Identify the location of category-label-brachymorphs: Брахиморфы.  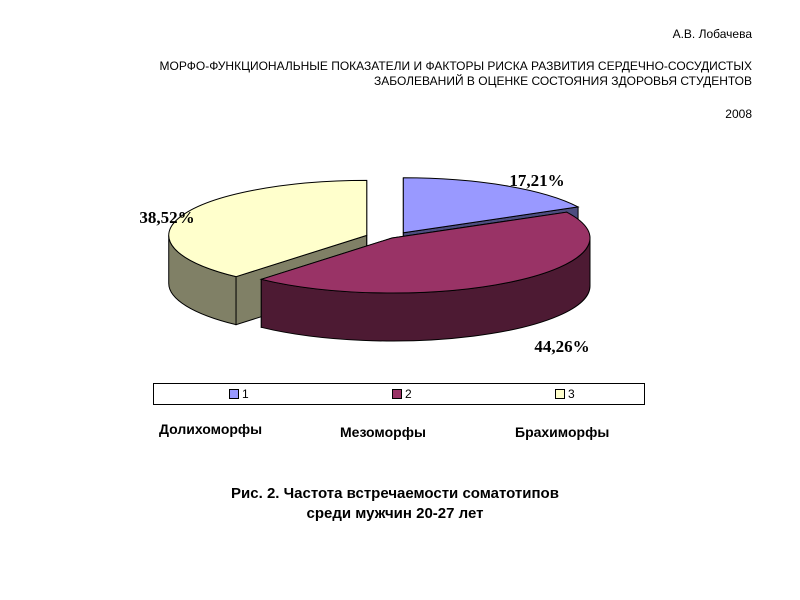
(562, 432).